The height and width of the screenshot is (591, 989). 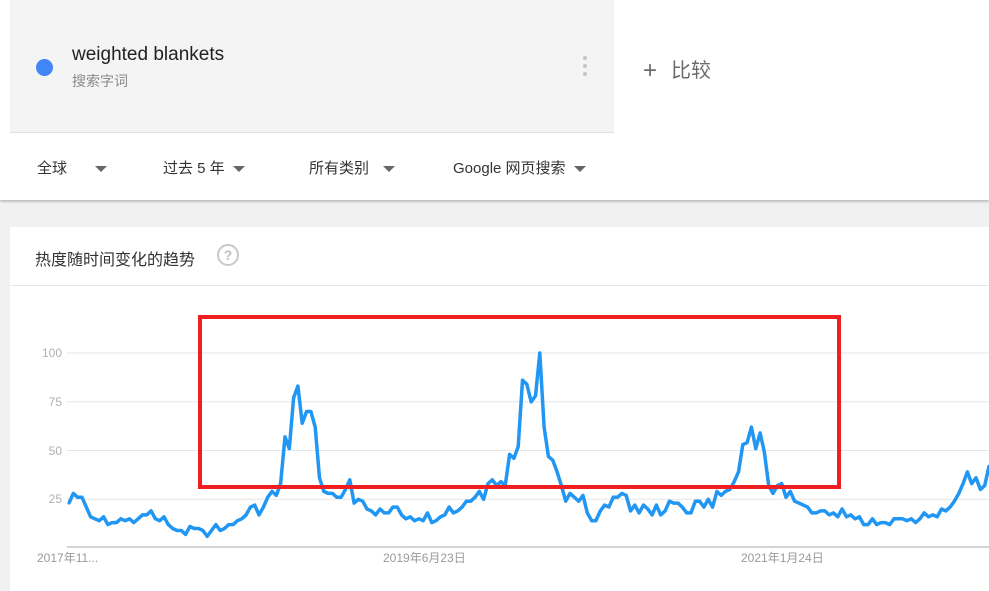 What do you see at coordinates (650, 70) in the screenshot?
I see `plus-icon: +` at bounding box center [650, 70].